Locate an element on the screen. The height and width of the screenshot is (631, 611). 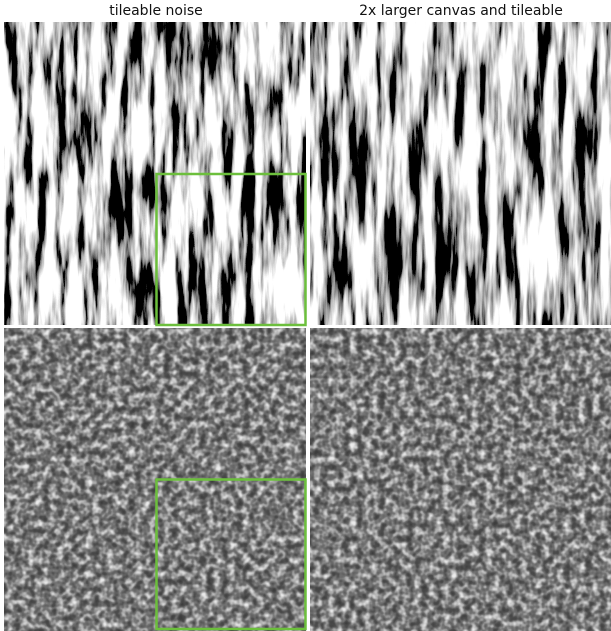
column-title: tileable noise is located at coordinates (156, 11).